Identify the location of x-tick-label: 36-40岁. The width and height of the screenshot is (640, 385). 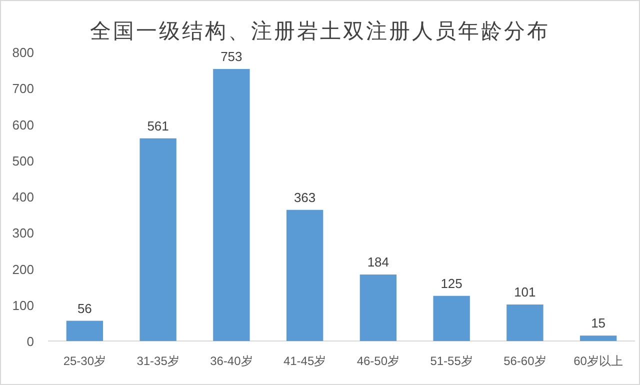
(231, 361).